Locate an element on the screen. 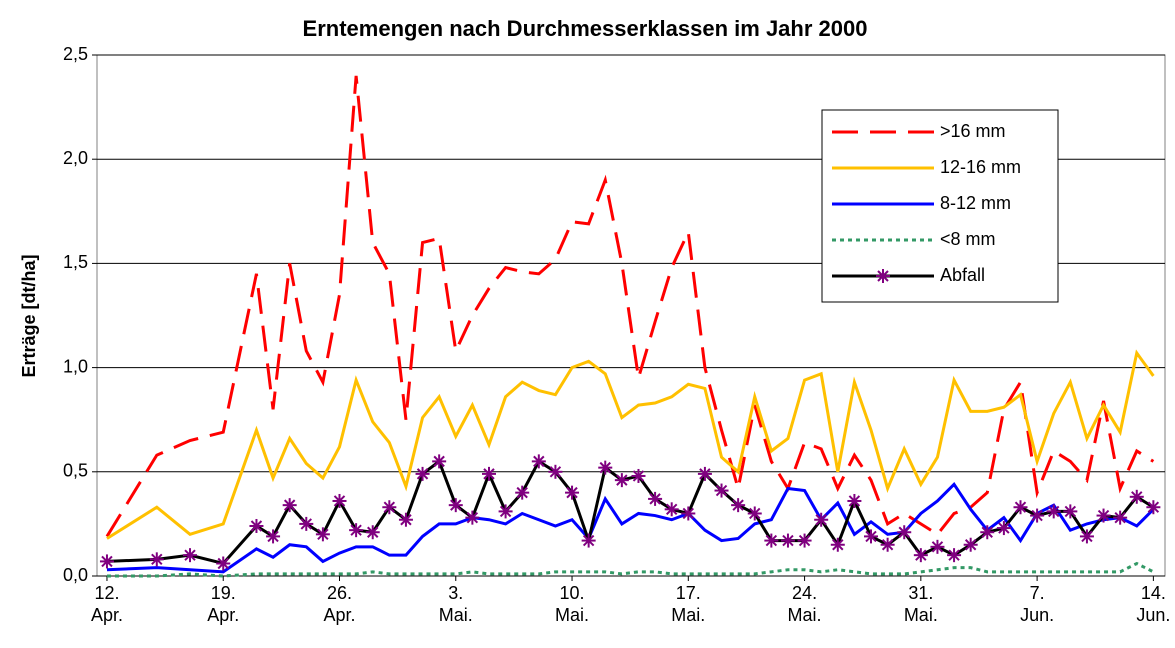 The image size is (1175, 648). y-tick-label: 1,0 is located at coordinates (75, 366).